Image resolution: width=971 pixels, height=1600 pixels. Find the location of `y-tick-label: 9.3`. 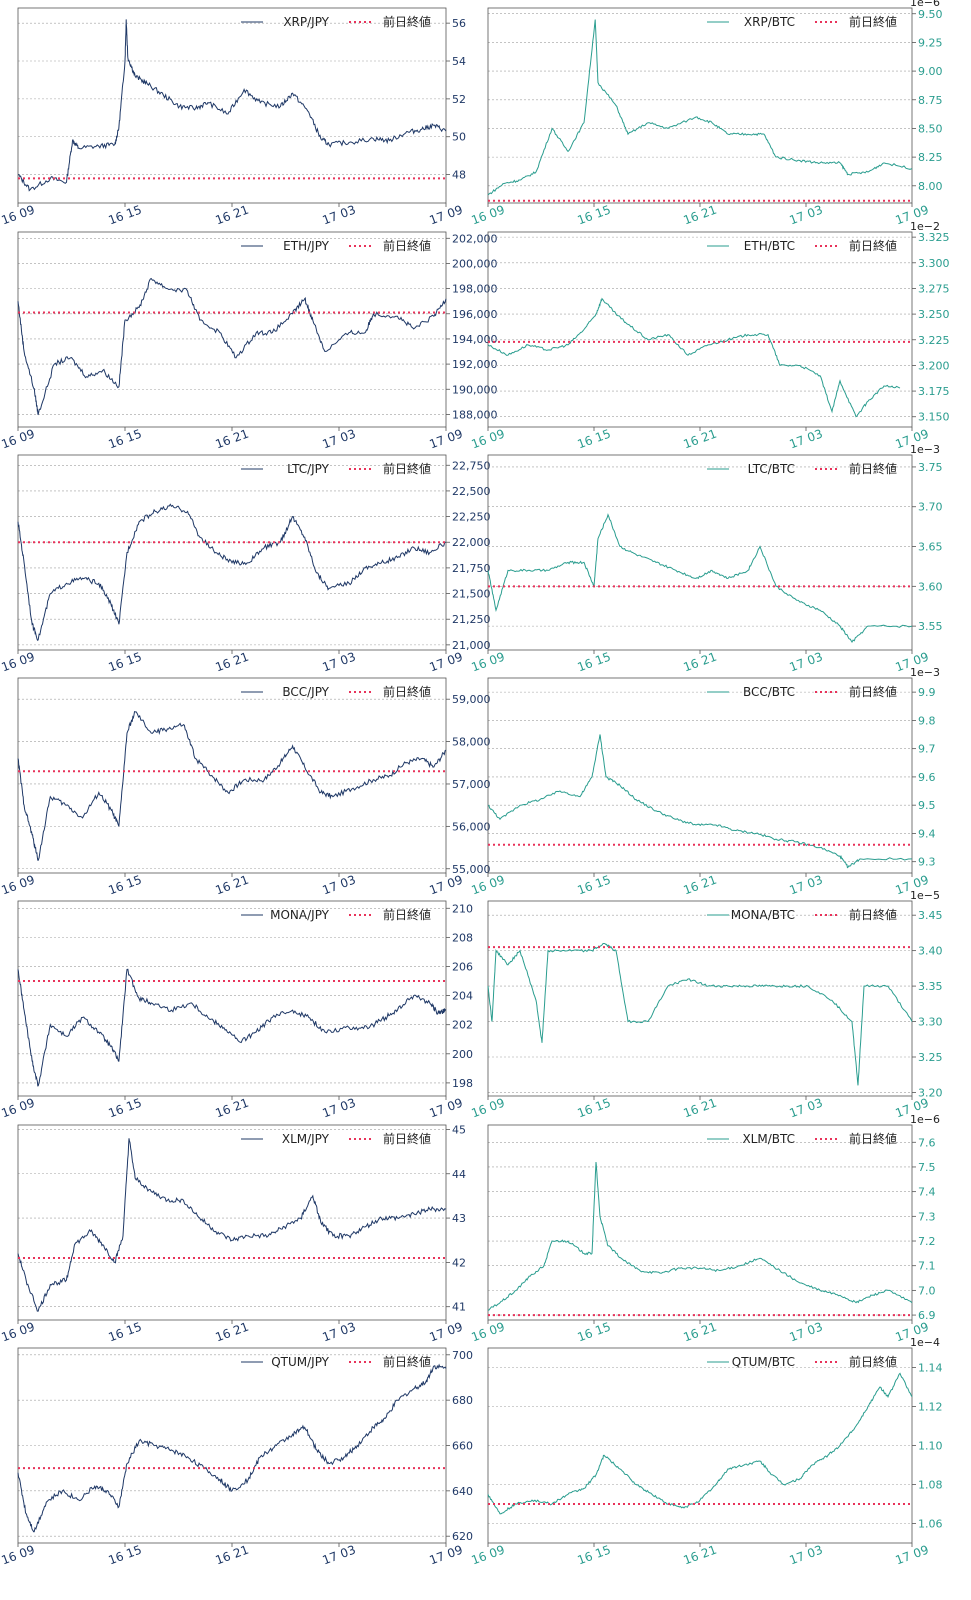

y-tick-label: 9.3 is located at coordinates (927, 862).